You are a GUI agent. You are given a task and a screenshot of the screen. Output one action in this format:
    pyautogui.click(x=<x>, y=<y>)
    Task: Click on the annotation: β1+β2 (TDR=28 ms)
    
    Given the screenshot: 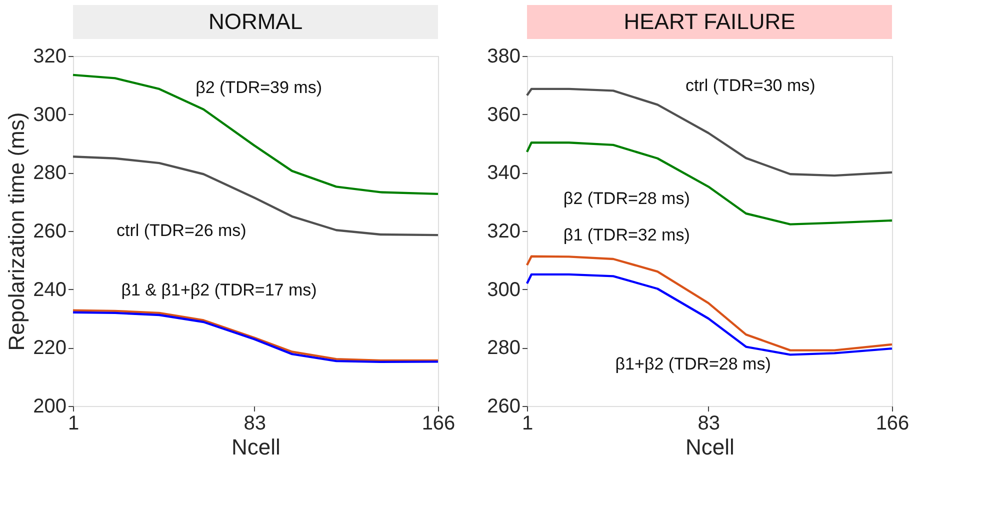 What is the action you would take?
    pyautogui.click(x=693, y=364)
    